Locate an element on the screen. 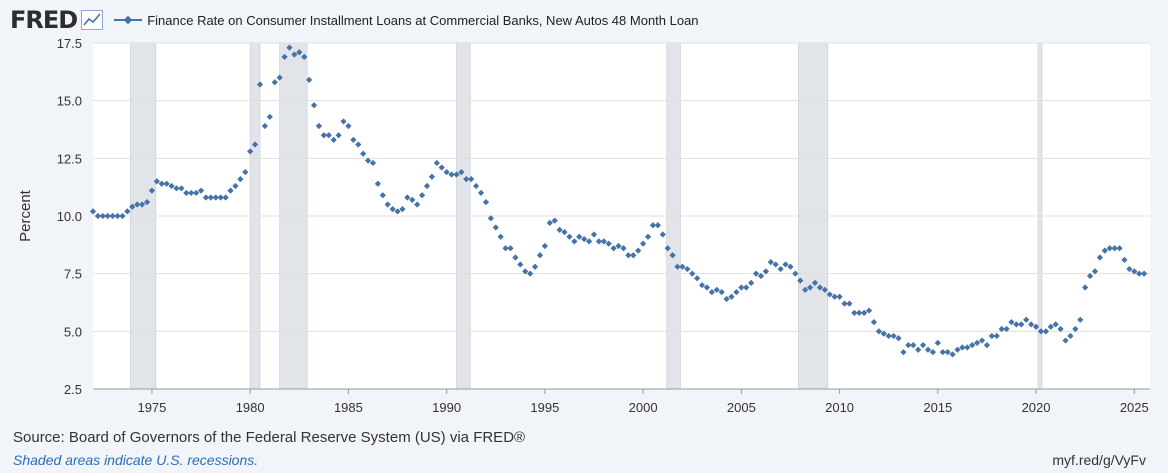 Image resolution: width=1168 pixels, height=473 pixels. x-tick-label-3: 1990 is located at coordinates (446, 407).